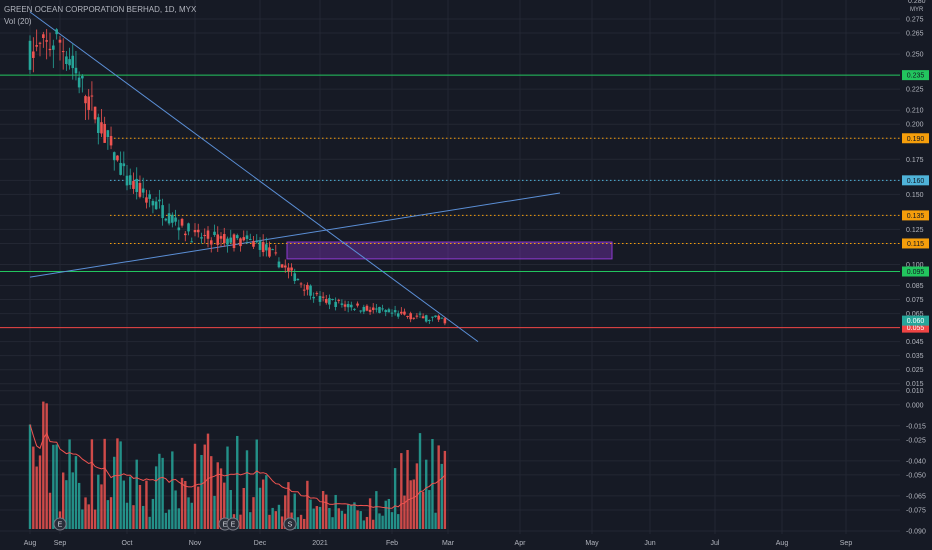  I want to click on y-tick-label-partial: 0.280, so click(917, 2).